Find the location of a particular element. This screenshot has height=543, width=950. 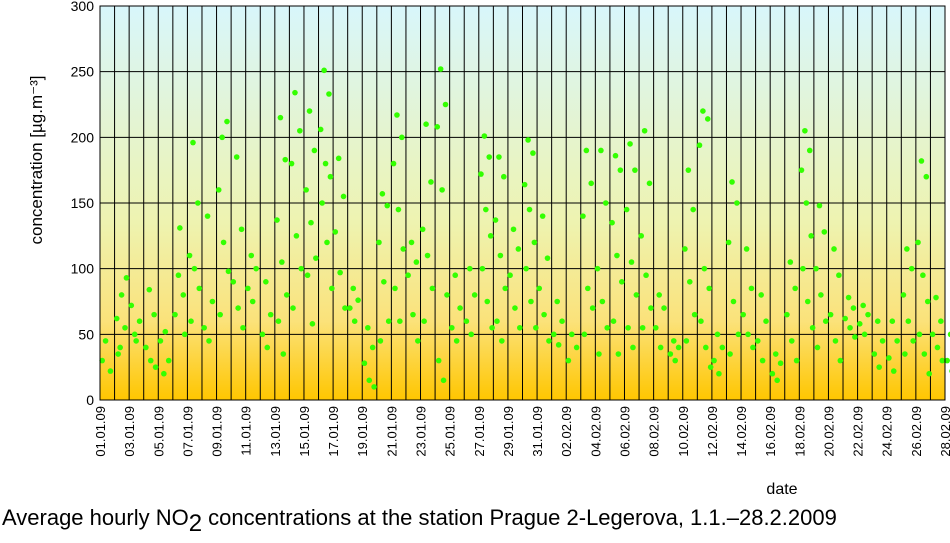

y-tick-label: 0 is located at coordinates (90, 400).